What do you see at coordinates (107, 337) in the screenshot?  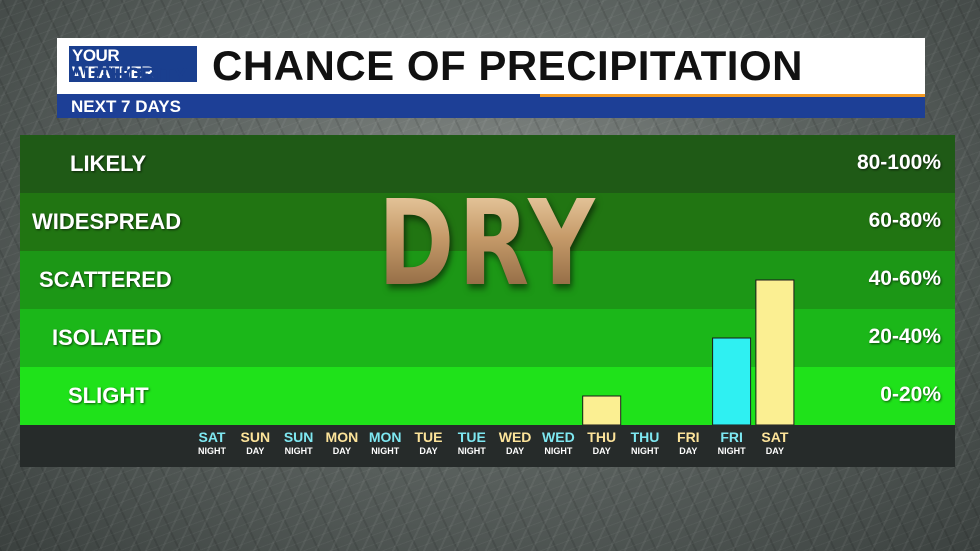 I see `band-label: ISOLATED` at bounding box center [107, 337].